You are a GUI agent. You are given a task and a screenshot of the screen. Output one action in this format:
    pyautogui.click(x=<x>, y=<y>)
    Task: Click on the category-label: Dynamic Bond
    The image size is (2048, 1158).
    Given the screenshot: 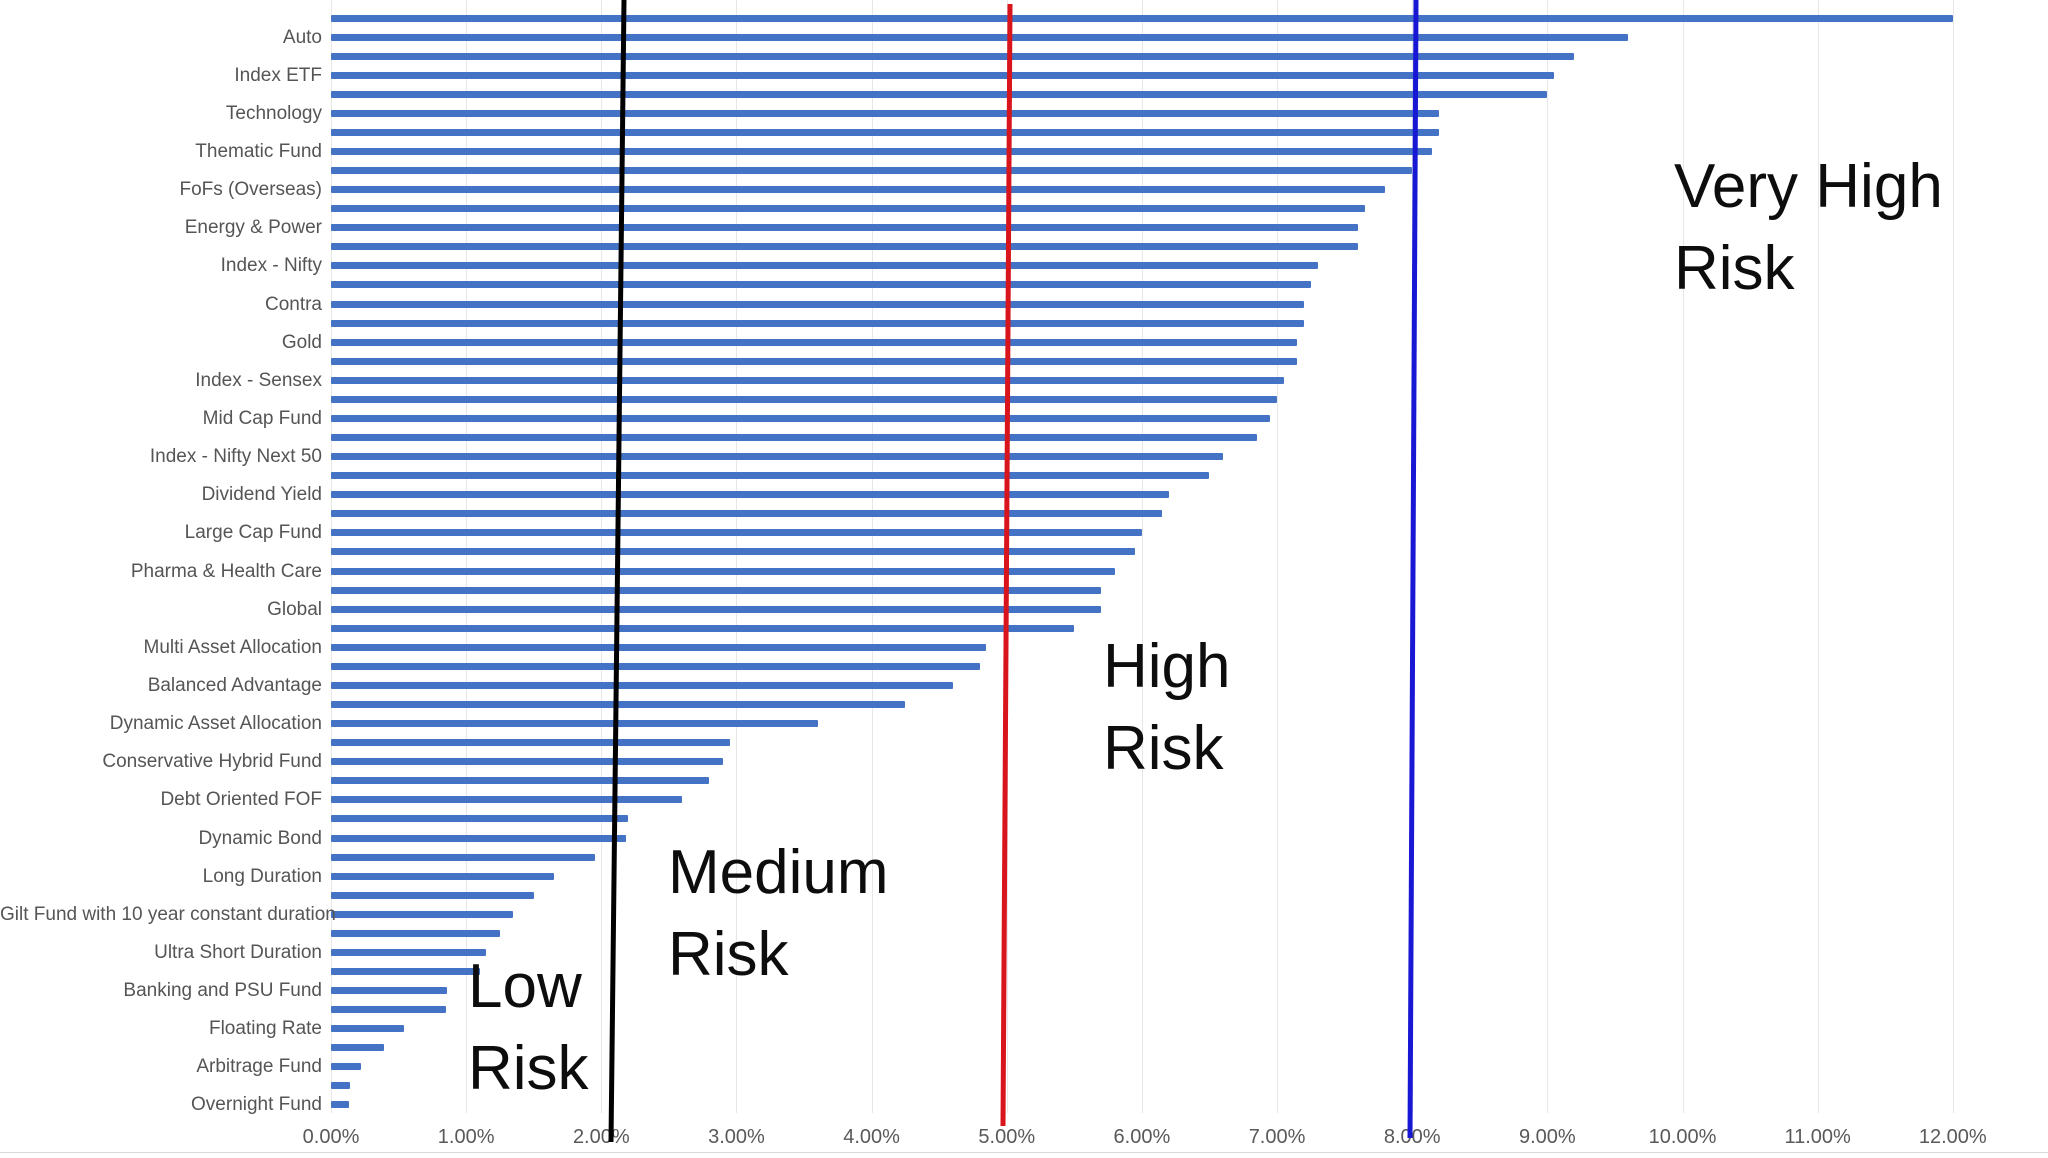 What is the action you would take?
    pyautogui.click(x=260, y=838)
    